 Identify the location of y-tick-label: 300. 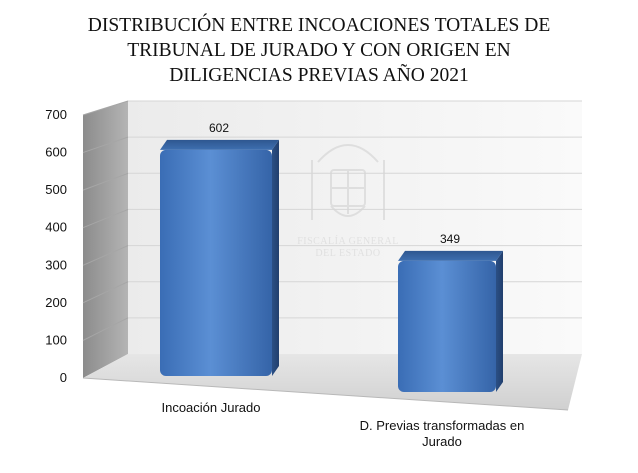
(56, 264).